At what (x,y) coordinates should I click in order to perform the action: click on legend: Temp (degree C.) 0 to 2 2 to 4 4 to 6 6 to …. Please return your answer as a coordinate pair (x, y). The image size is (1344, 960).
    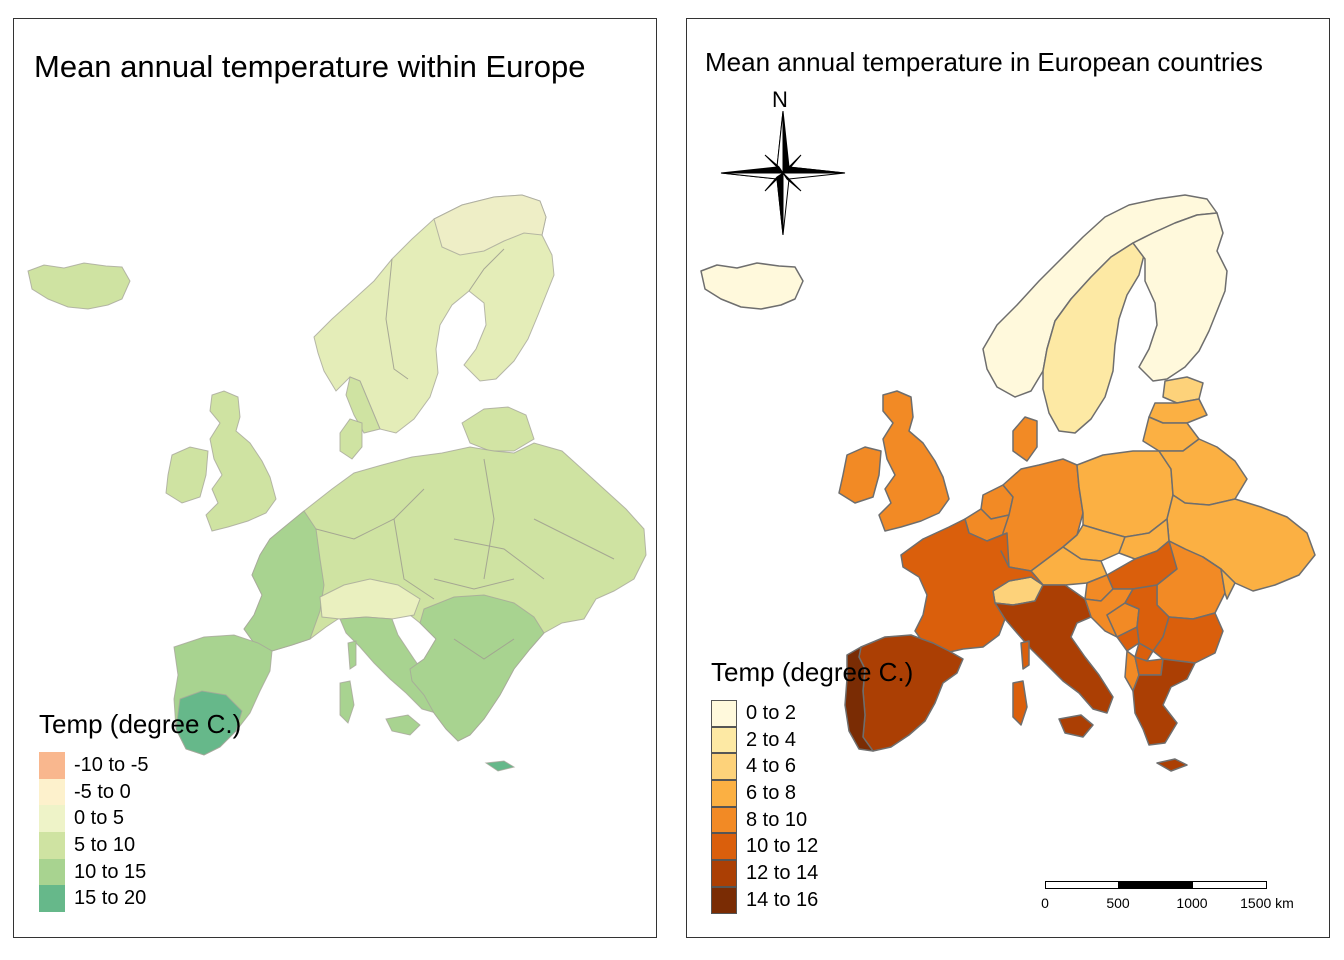
    Looking at the image, I should click on (812, 785).